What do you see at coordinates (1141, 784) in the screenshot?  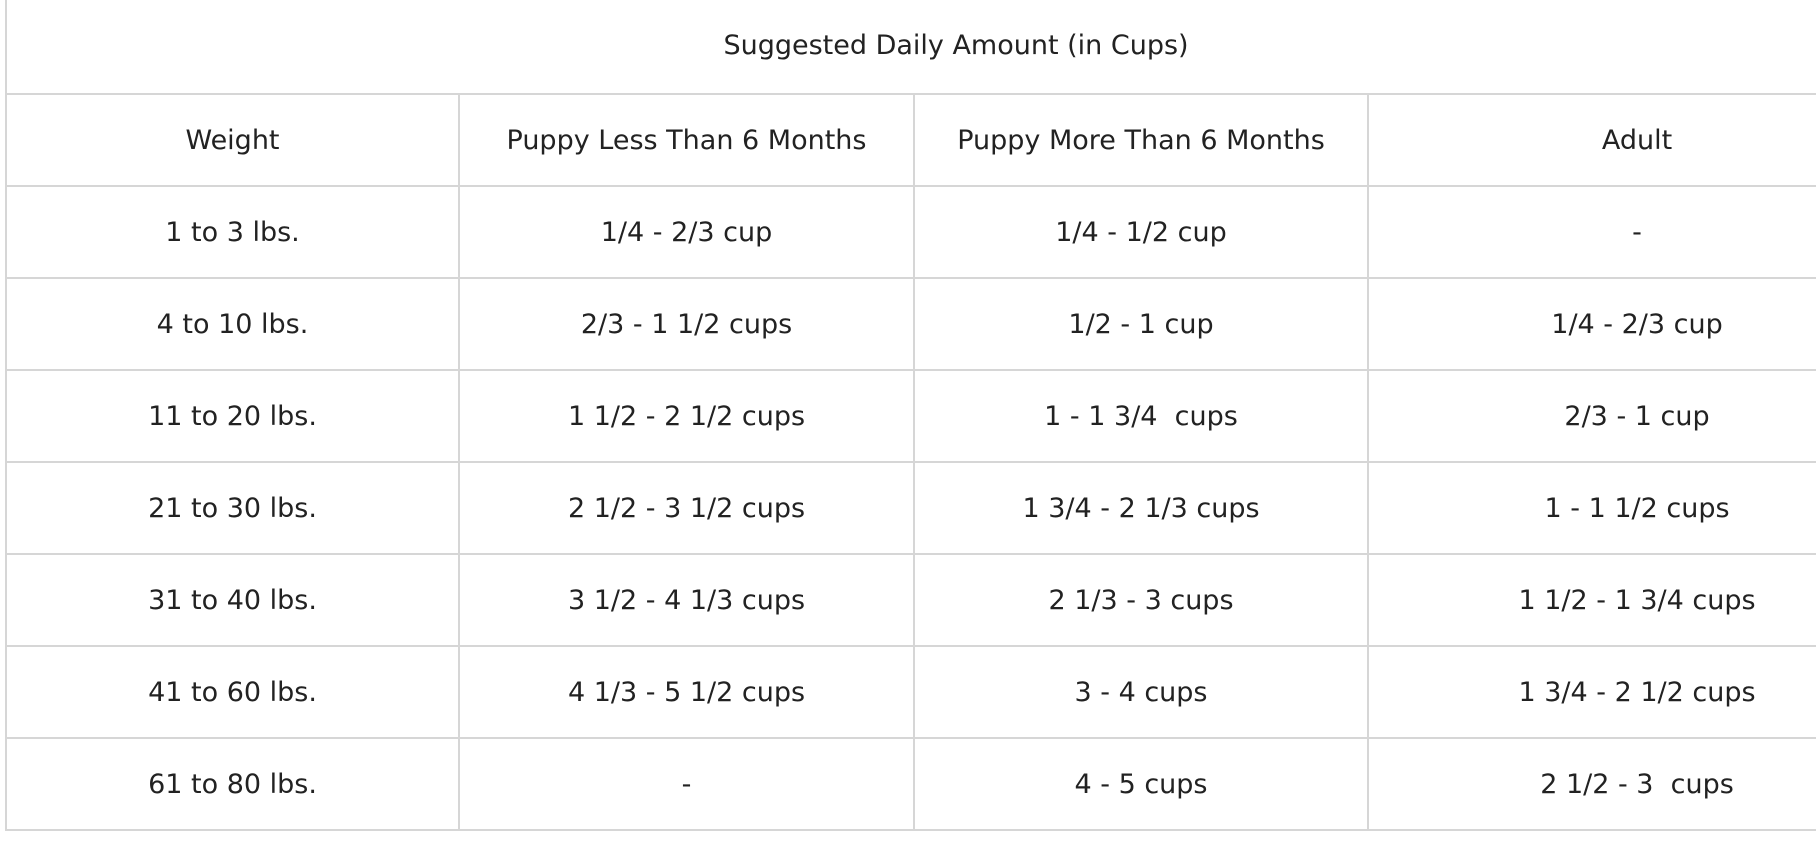 I see `puppy-over-6-cell: 4 - 5 cups` at bounding box center [1141, 784].